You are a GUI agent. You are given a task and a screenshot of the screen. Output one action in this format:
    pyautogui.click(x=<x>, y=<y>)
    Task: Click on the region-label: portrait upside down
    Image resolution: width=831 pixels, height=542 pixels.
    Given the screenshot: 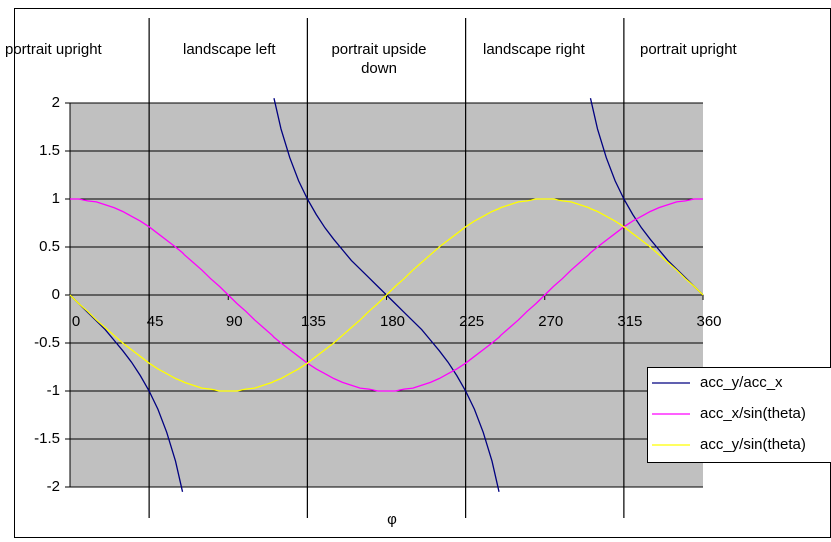 What is the action you would take?
    pyautogui.click(x=379, y=59)
    